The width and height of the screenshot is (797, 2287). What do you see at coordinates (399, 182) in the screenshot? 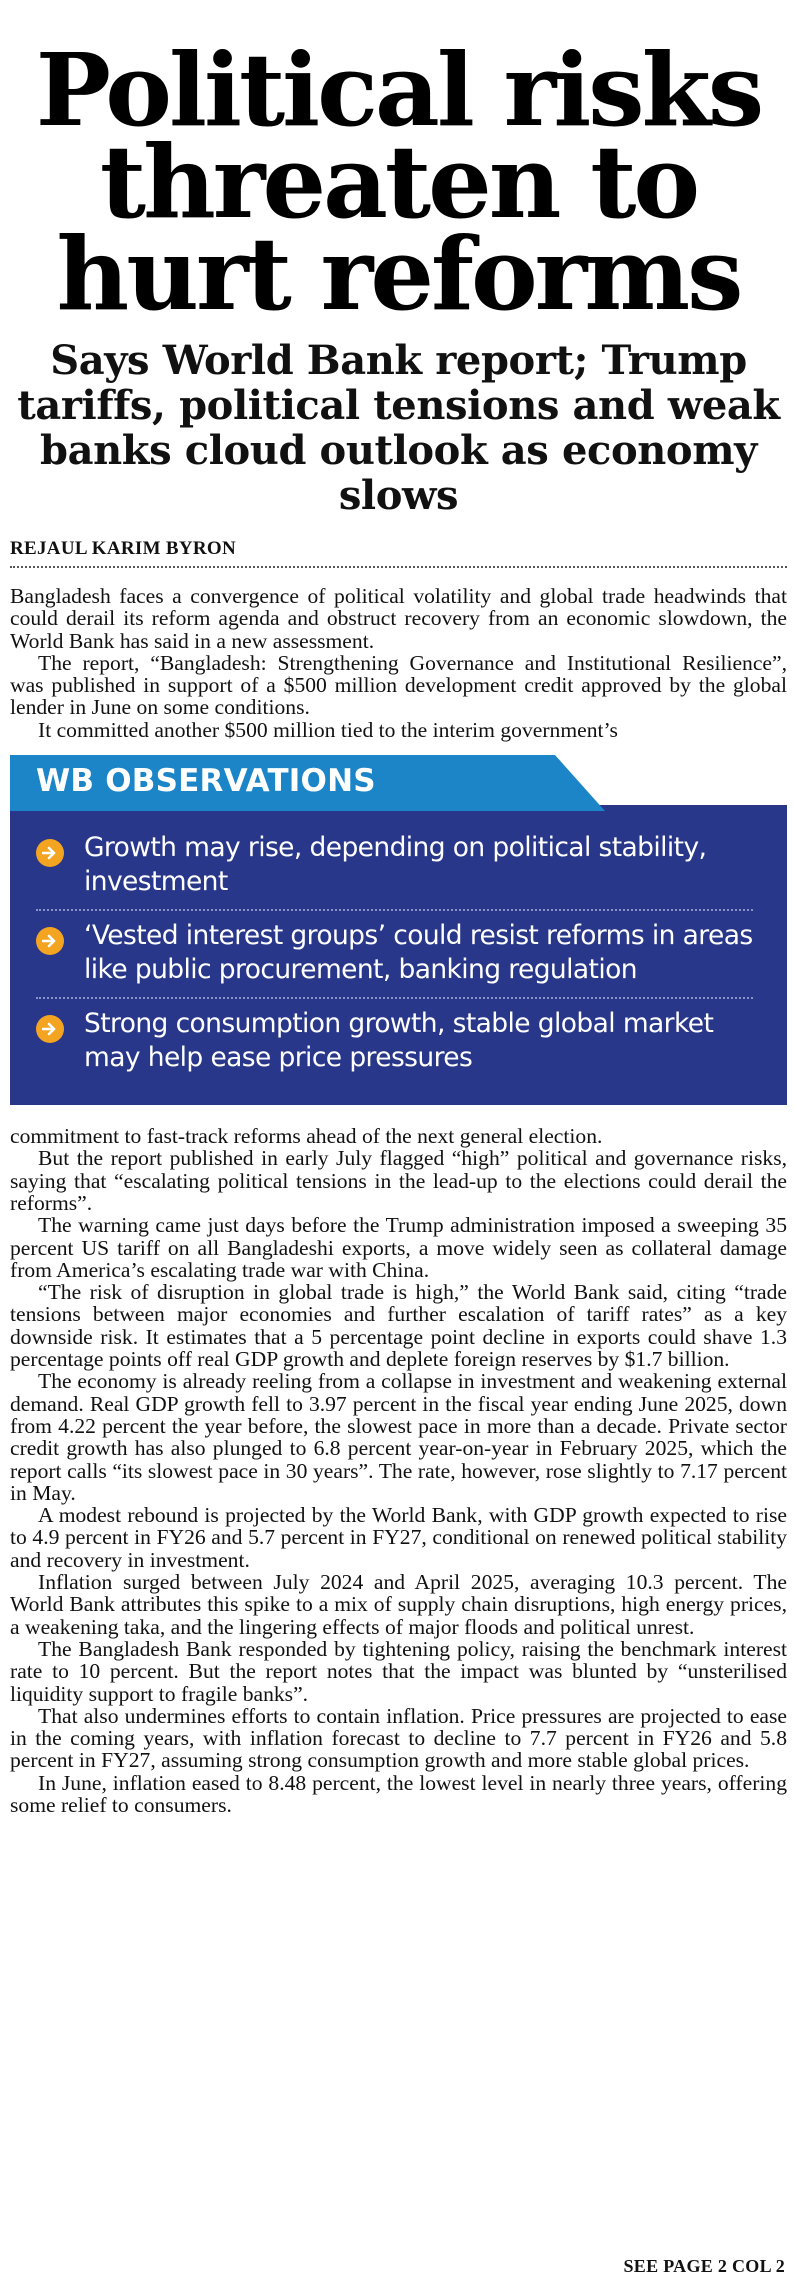
I see `headline: Political risks threaten to hurt reforms` at bounding box center [399, 182].